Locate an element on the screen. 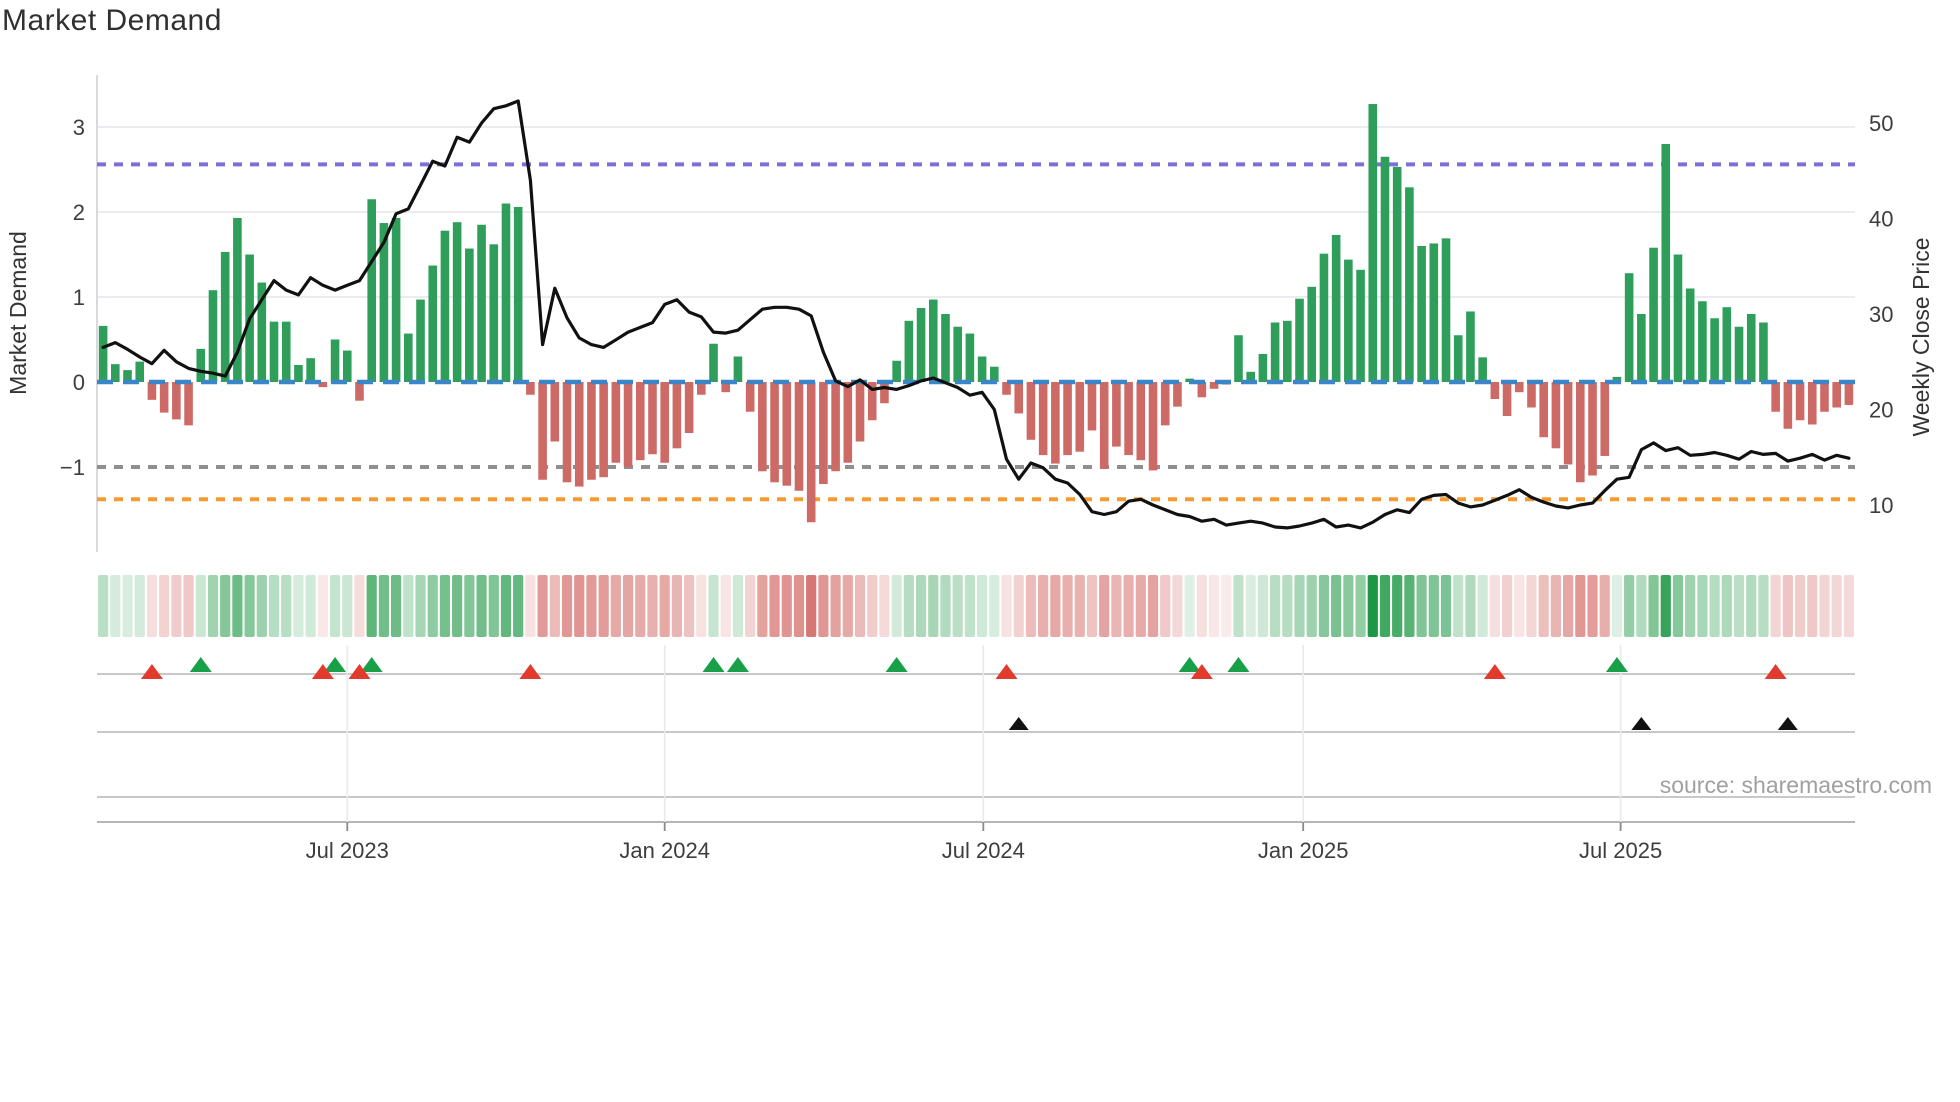 The width and height of the screenshot is (1960, 1102). source-text: source: sharemaestro.com is located at coordinates (1796, 785).